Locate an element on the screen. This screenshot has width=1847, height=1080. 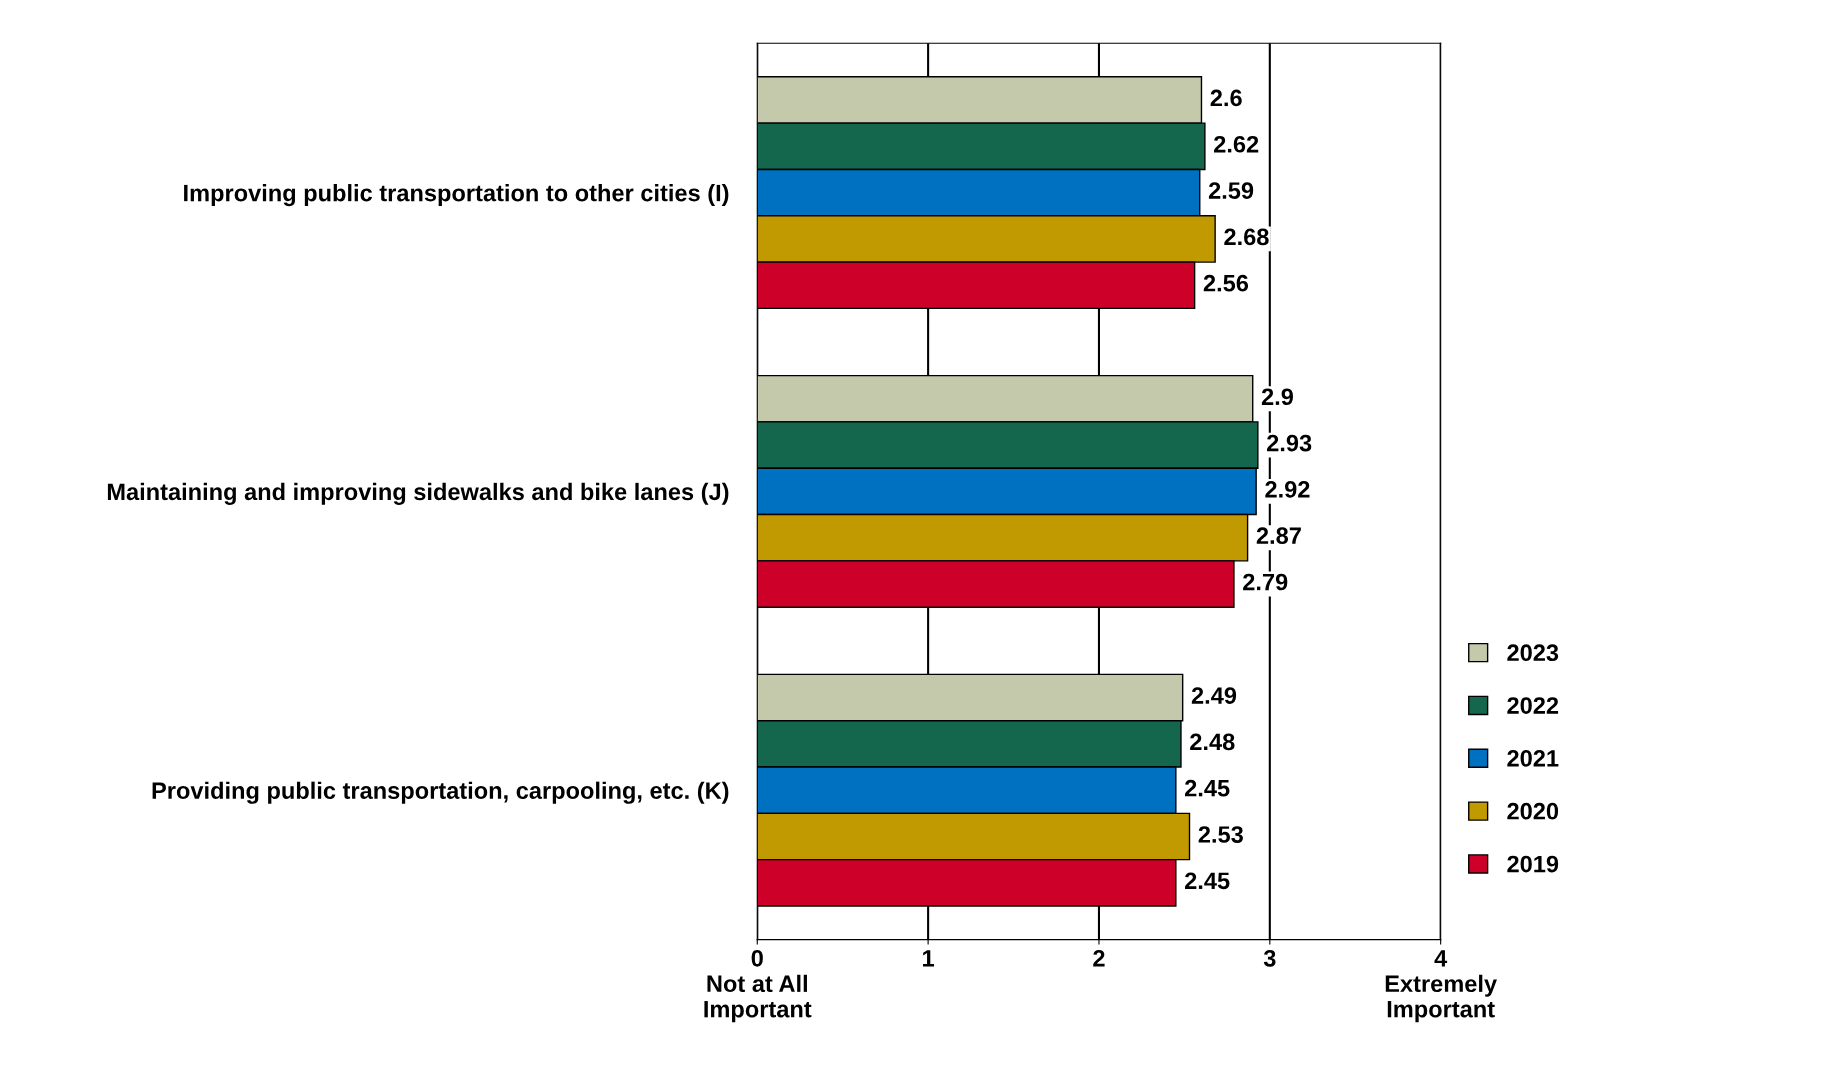
data-label: 2.48 is located at coordinates (1212, 742).